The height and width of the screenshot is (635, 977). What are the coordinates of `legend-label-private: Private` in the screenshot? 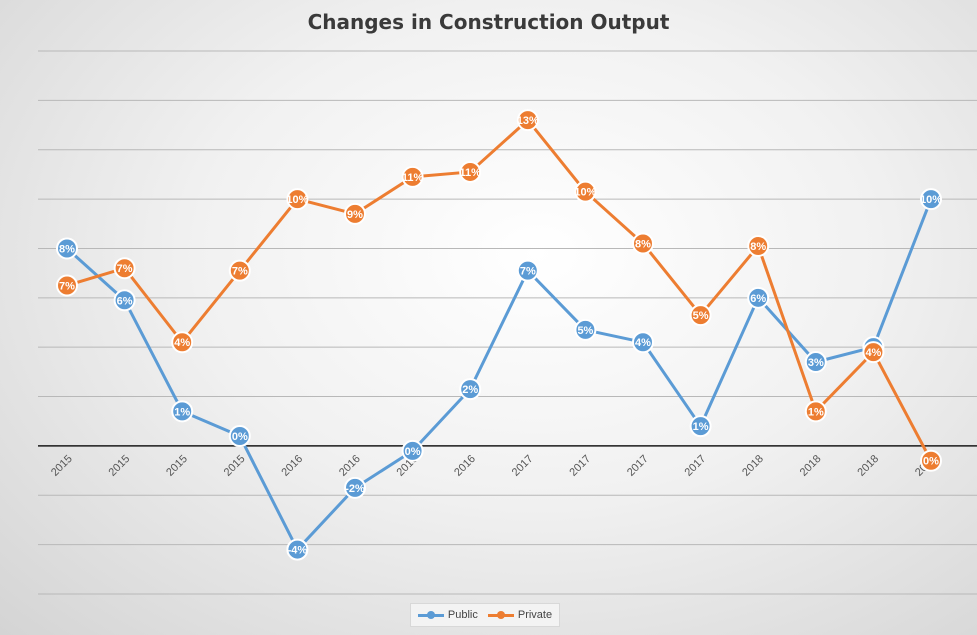 It's located at (535, 615).